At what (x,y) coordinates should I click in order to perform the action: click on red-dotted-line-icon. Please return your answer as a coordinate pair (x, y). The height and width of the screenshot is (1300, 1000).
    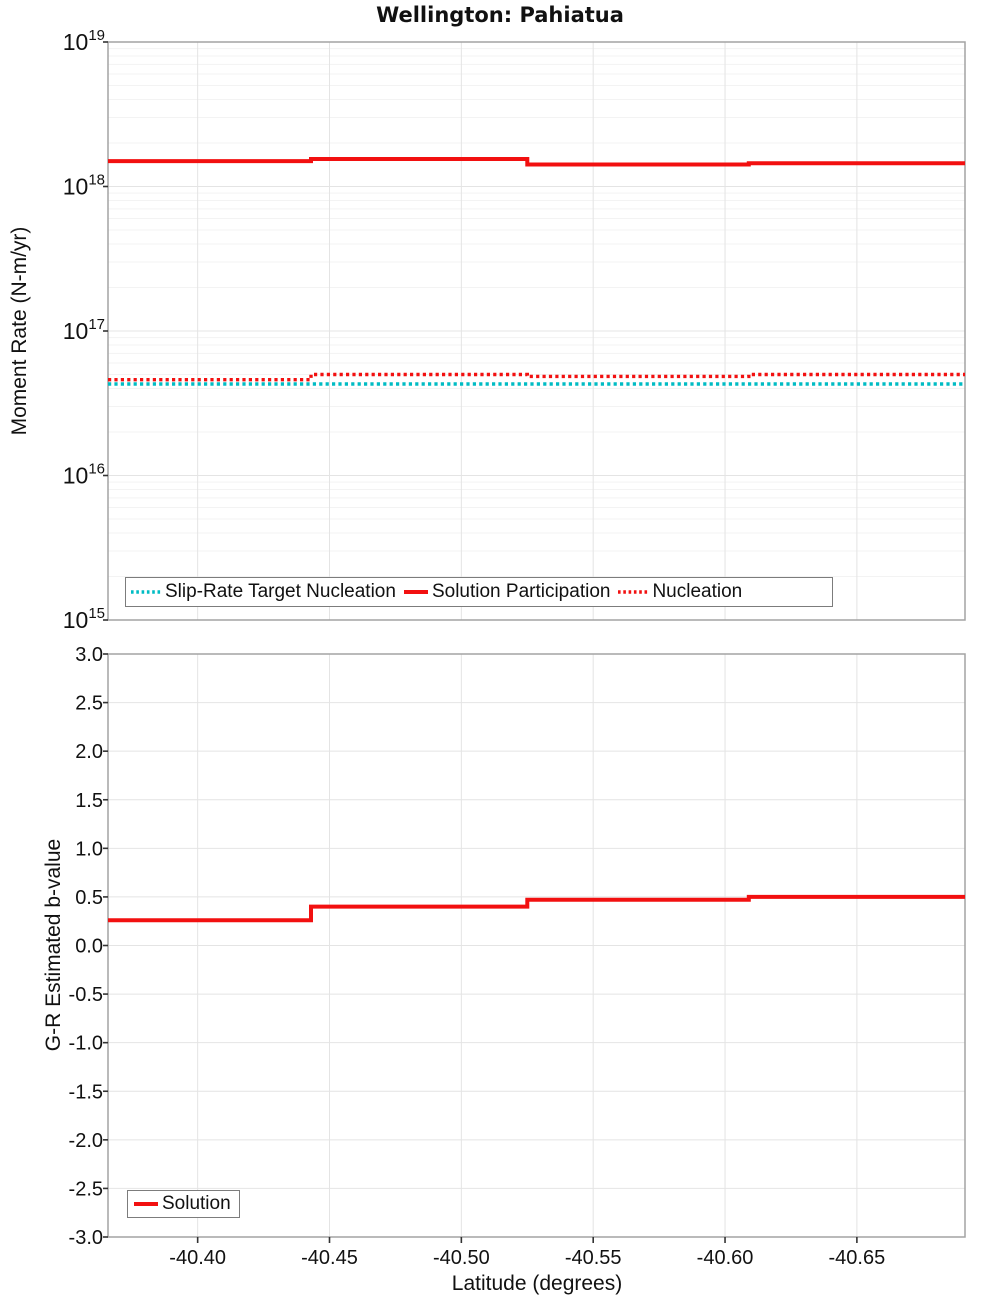
    Looking at the image, I should click on (633, 592).